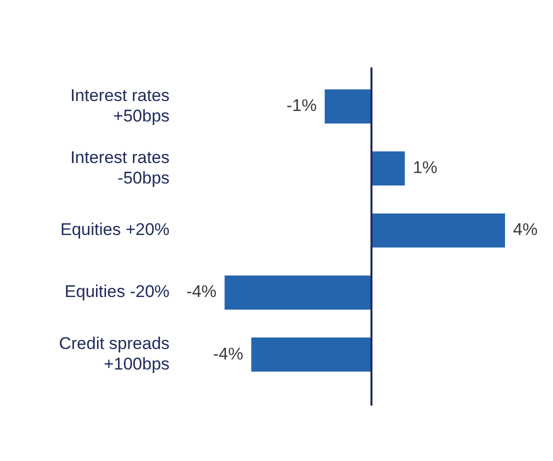  Describe the element at coordinates (425, 168) in the screenshot. I see `data-label: 1%` at that location.